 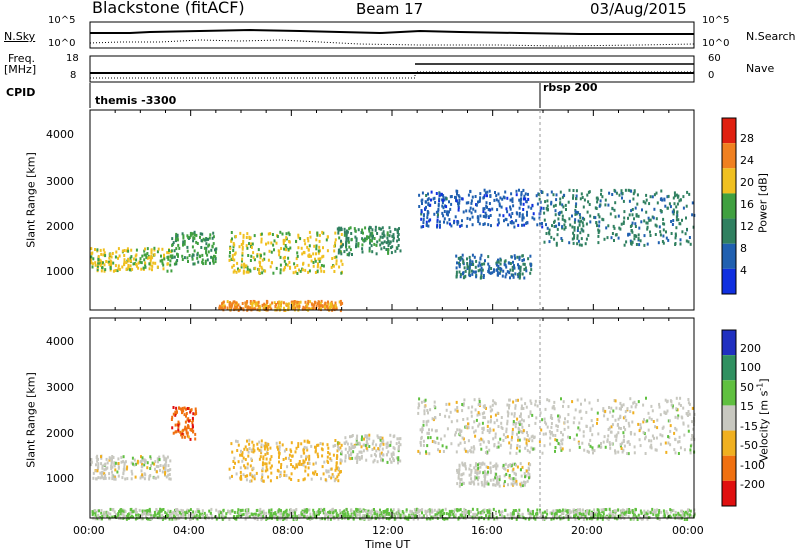 What do you see at coordinates (22, 58) in the screenshot?
I see `freq-label: Freq.` at bounding box center [22, 58].